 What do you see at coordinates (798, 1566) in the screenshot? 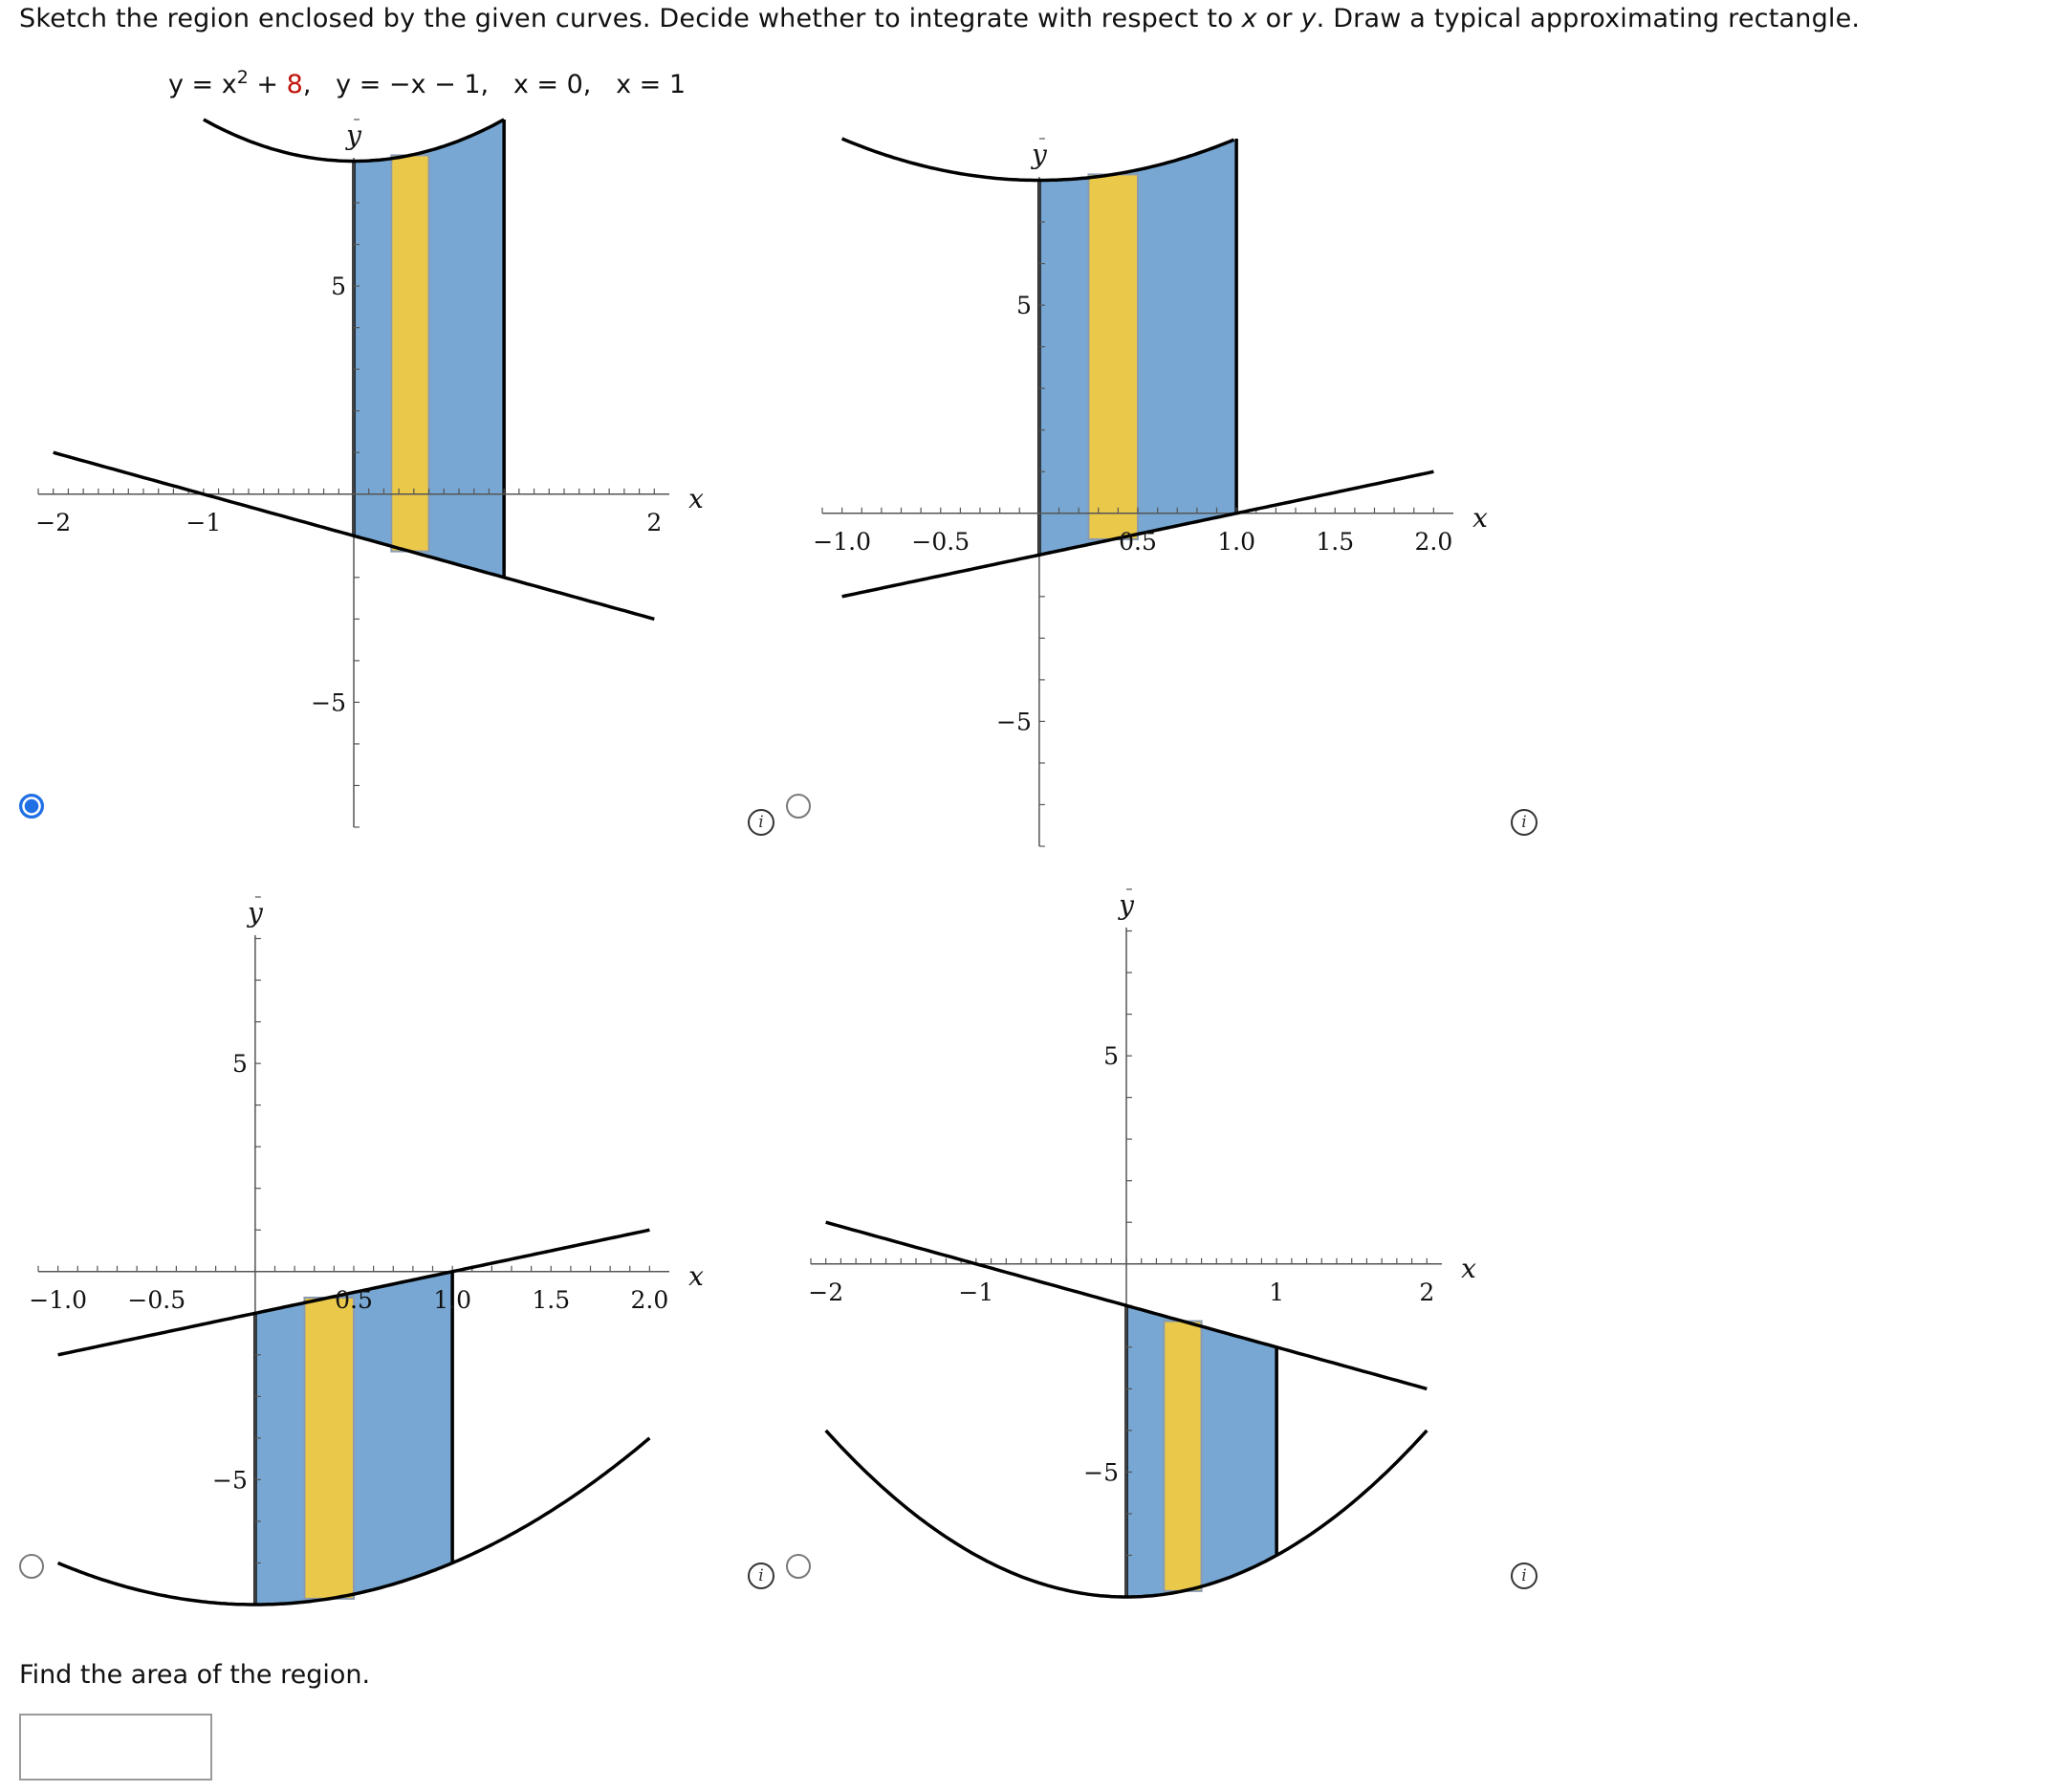
I see `option-4-radio` at bounding box center [798, 1566].